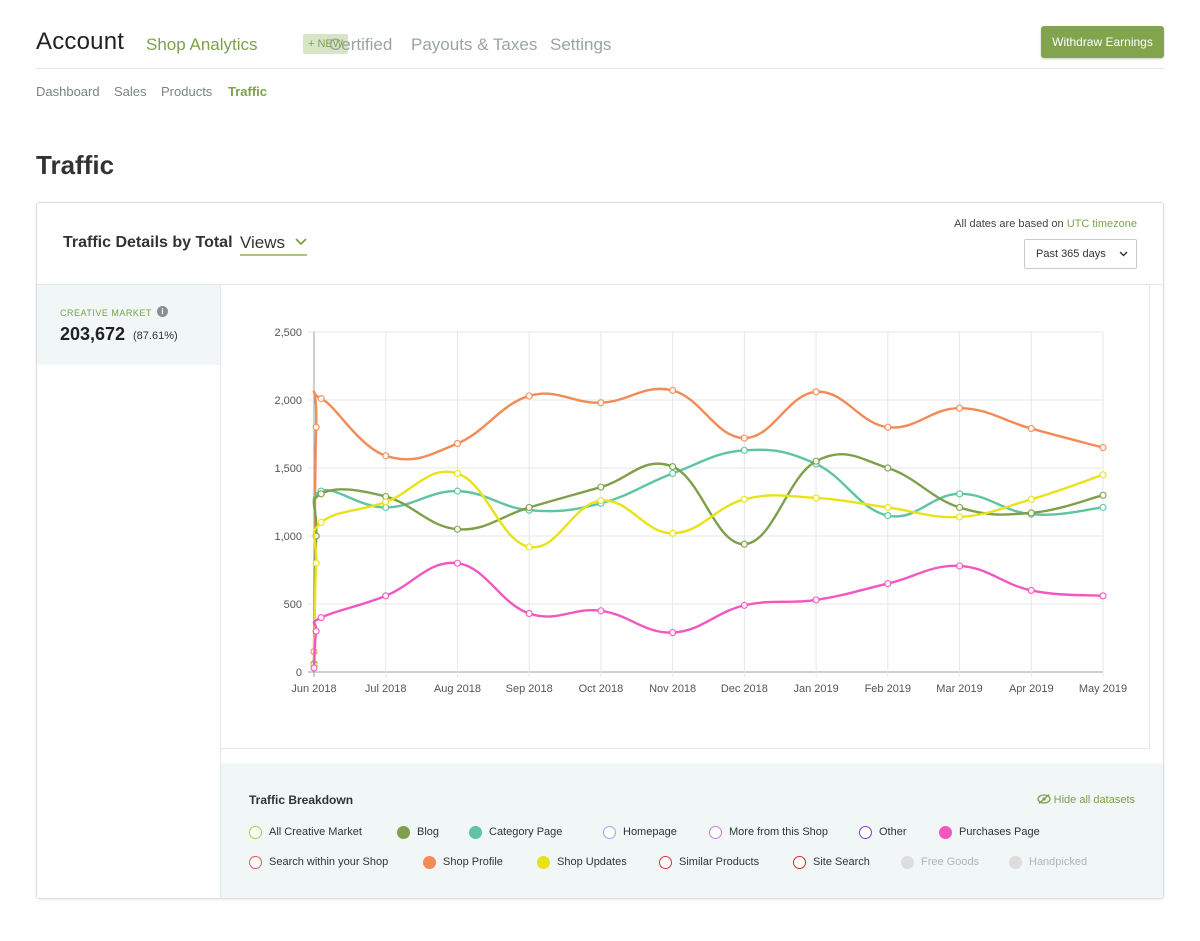  Describe the element at coordinates (386, 689) in the screenshot. I see `x-tick-label: Jul 2018` at that location.